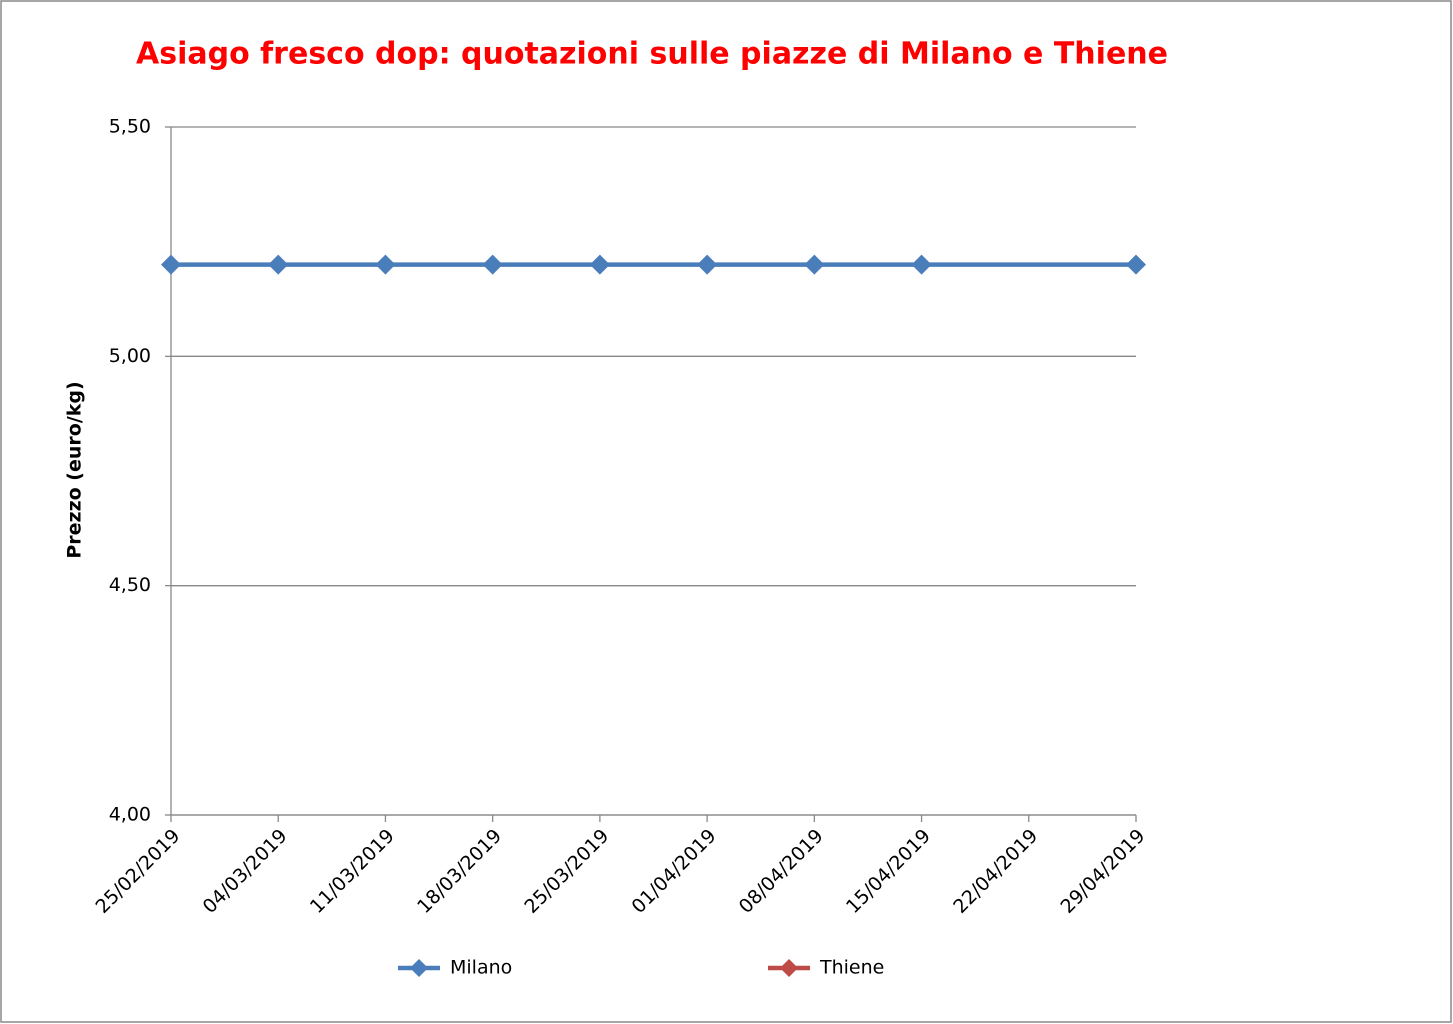 The width and height of the screenshot is (1453, 1024). I want to click on y-tick-label: 4,00, so click(130, 815).